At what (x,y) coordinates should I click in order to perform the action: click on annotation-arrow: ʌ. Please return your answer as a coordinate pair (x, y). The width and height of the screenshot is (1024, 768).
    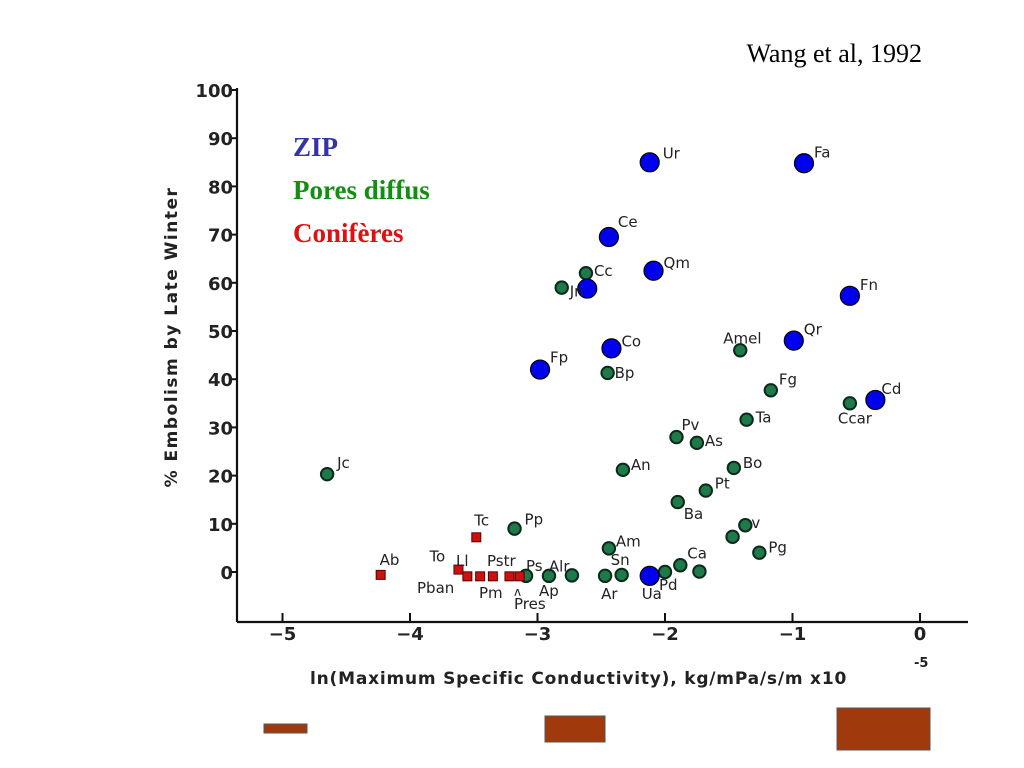
    Looking at the image, I should click on (517, 592).